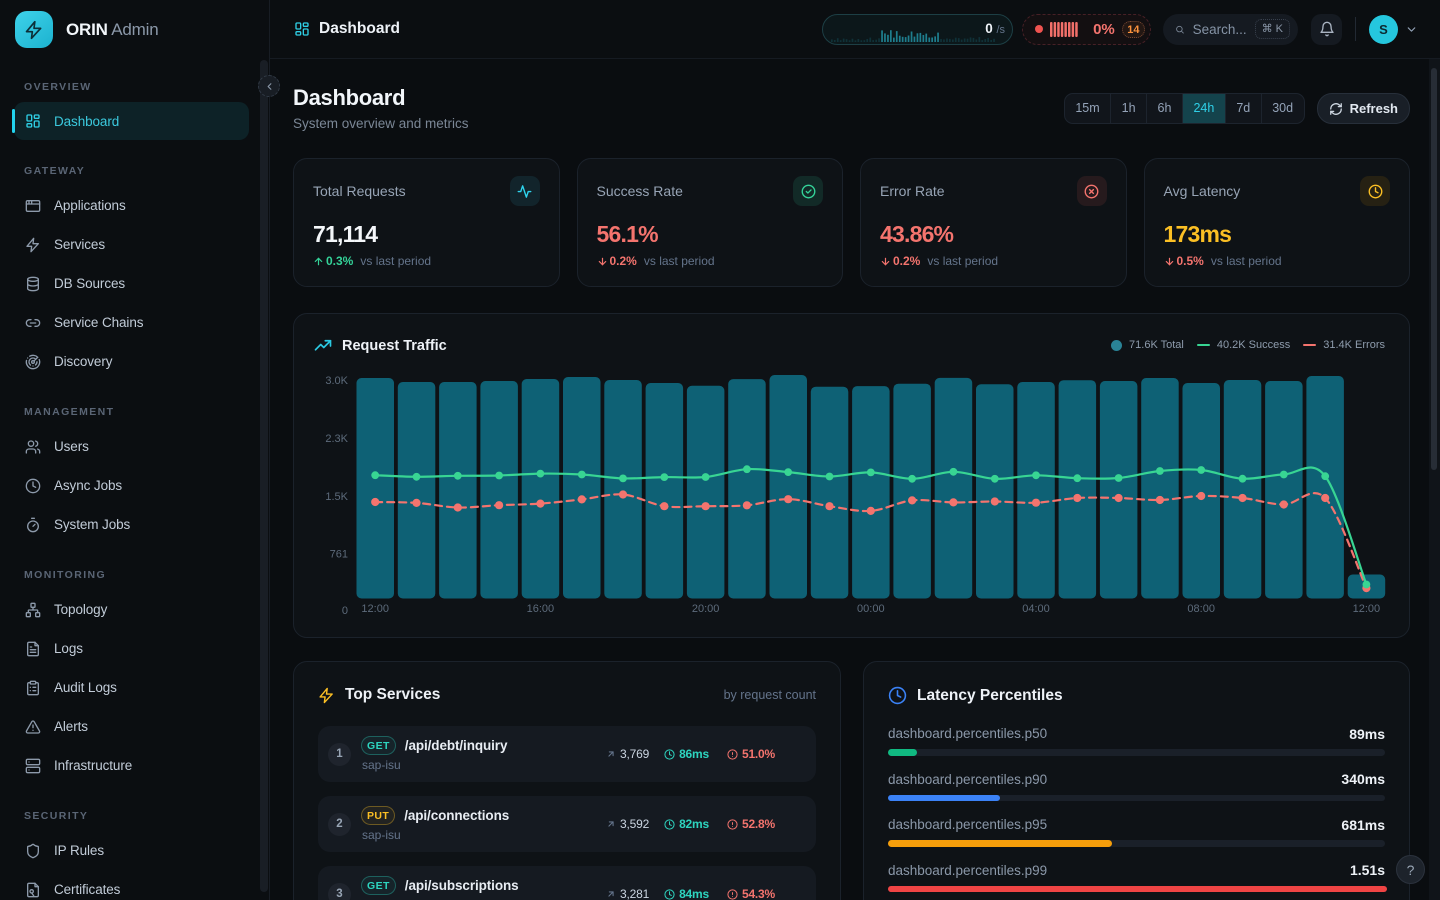 The width and height of the screenshot is (1440, 900). What do you see at coordinates (345, 611) in the screenshot?
I see `svg-text: 0` at bounding box center [345, 611].